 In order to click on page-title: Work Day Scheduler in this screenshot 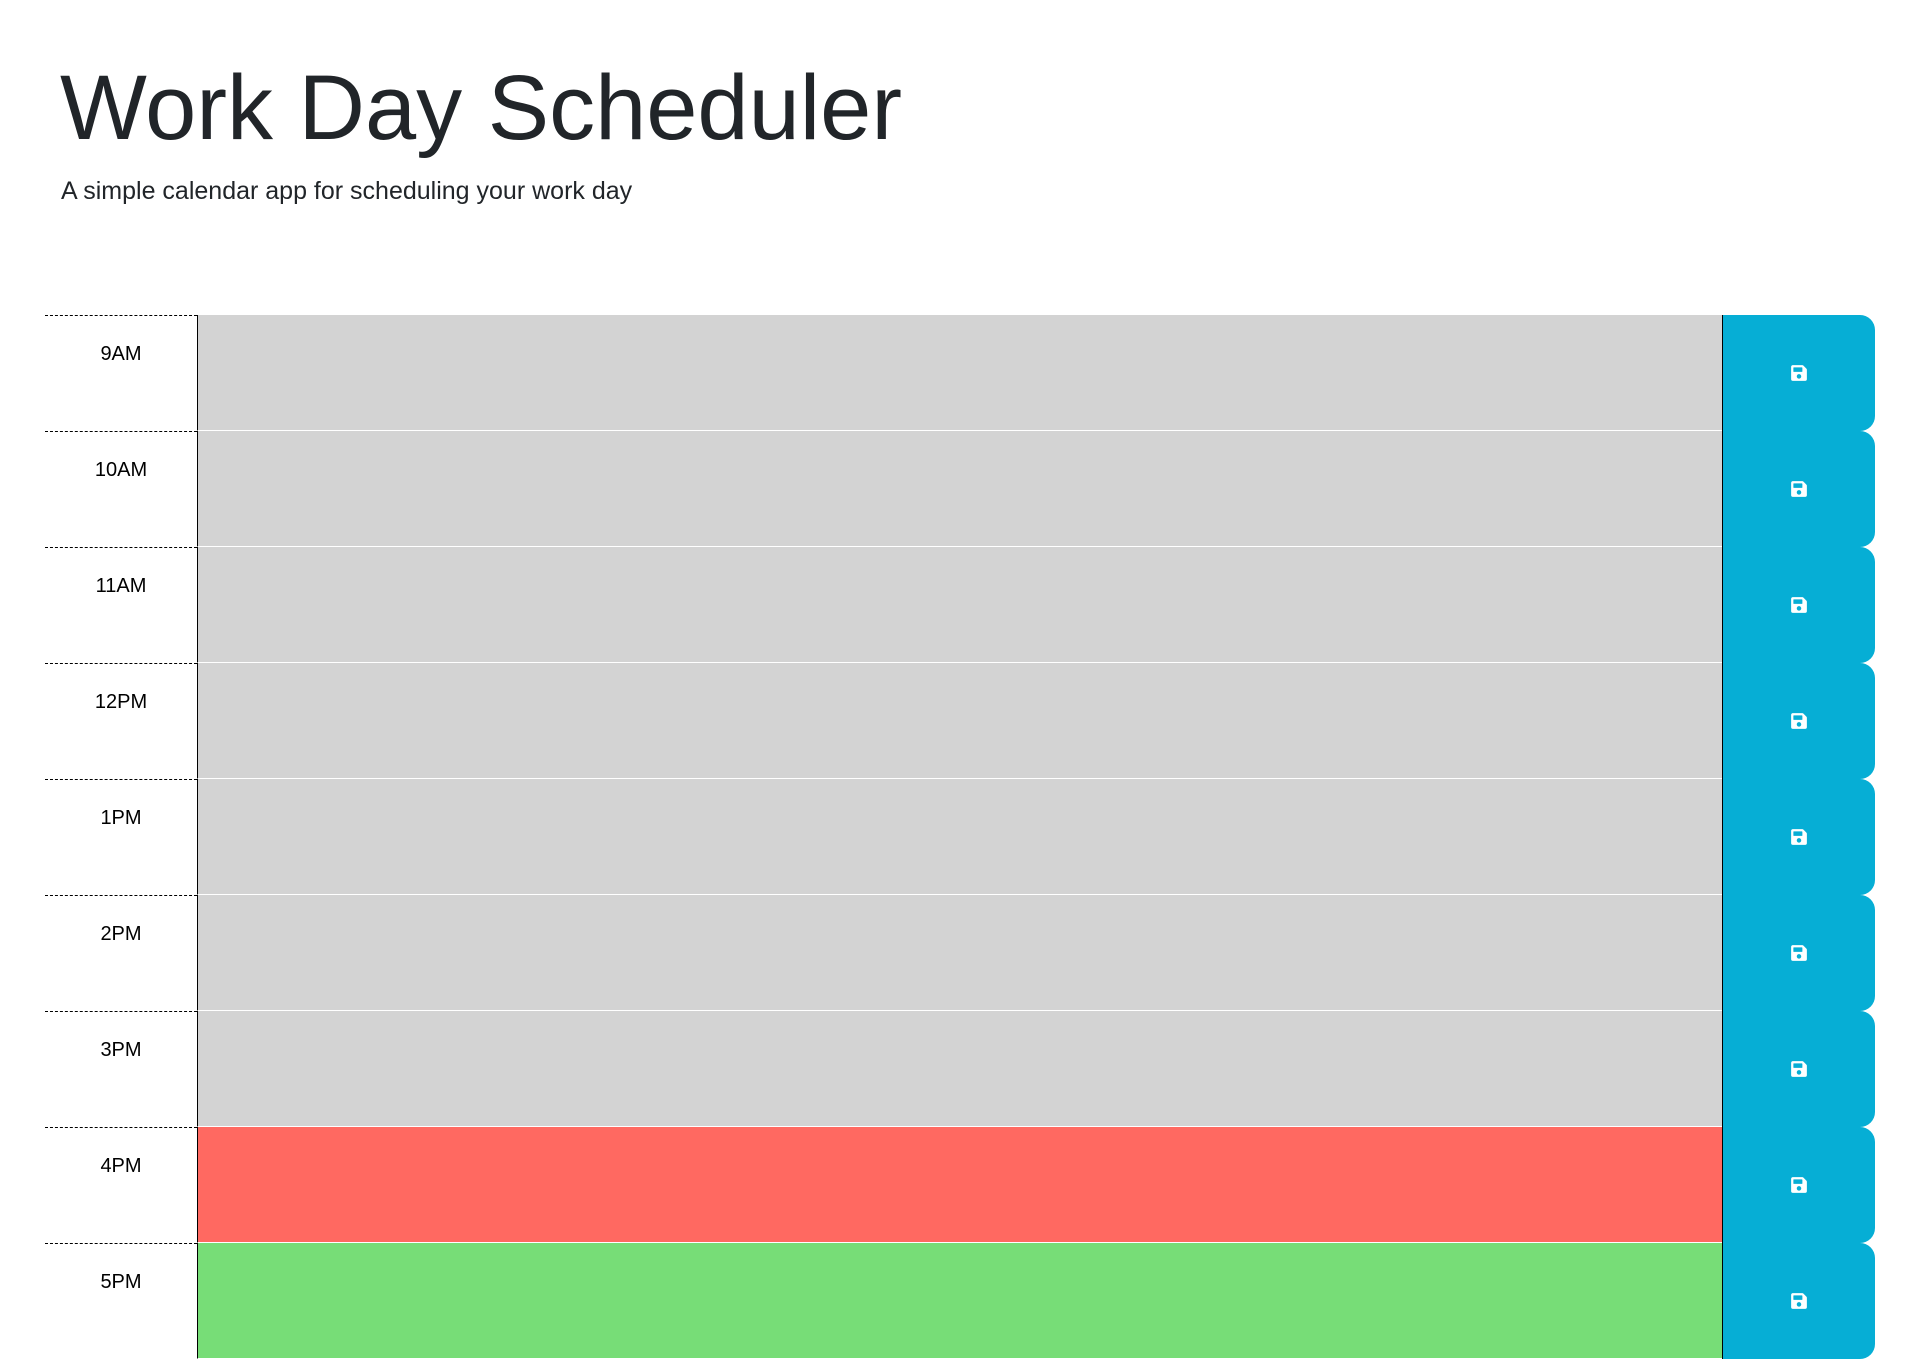, I will do `click(481, 108)`.